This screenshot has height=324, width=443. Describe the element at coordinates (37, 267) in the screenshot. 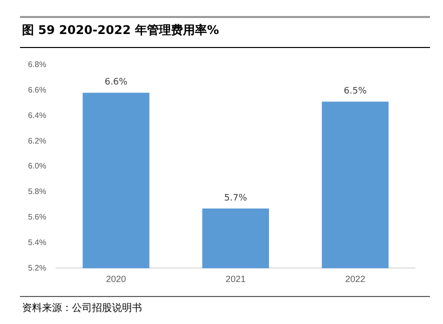

I see `y-tick-label: 5.2%` at that location.